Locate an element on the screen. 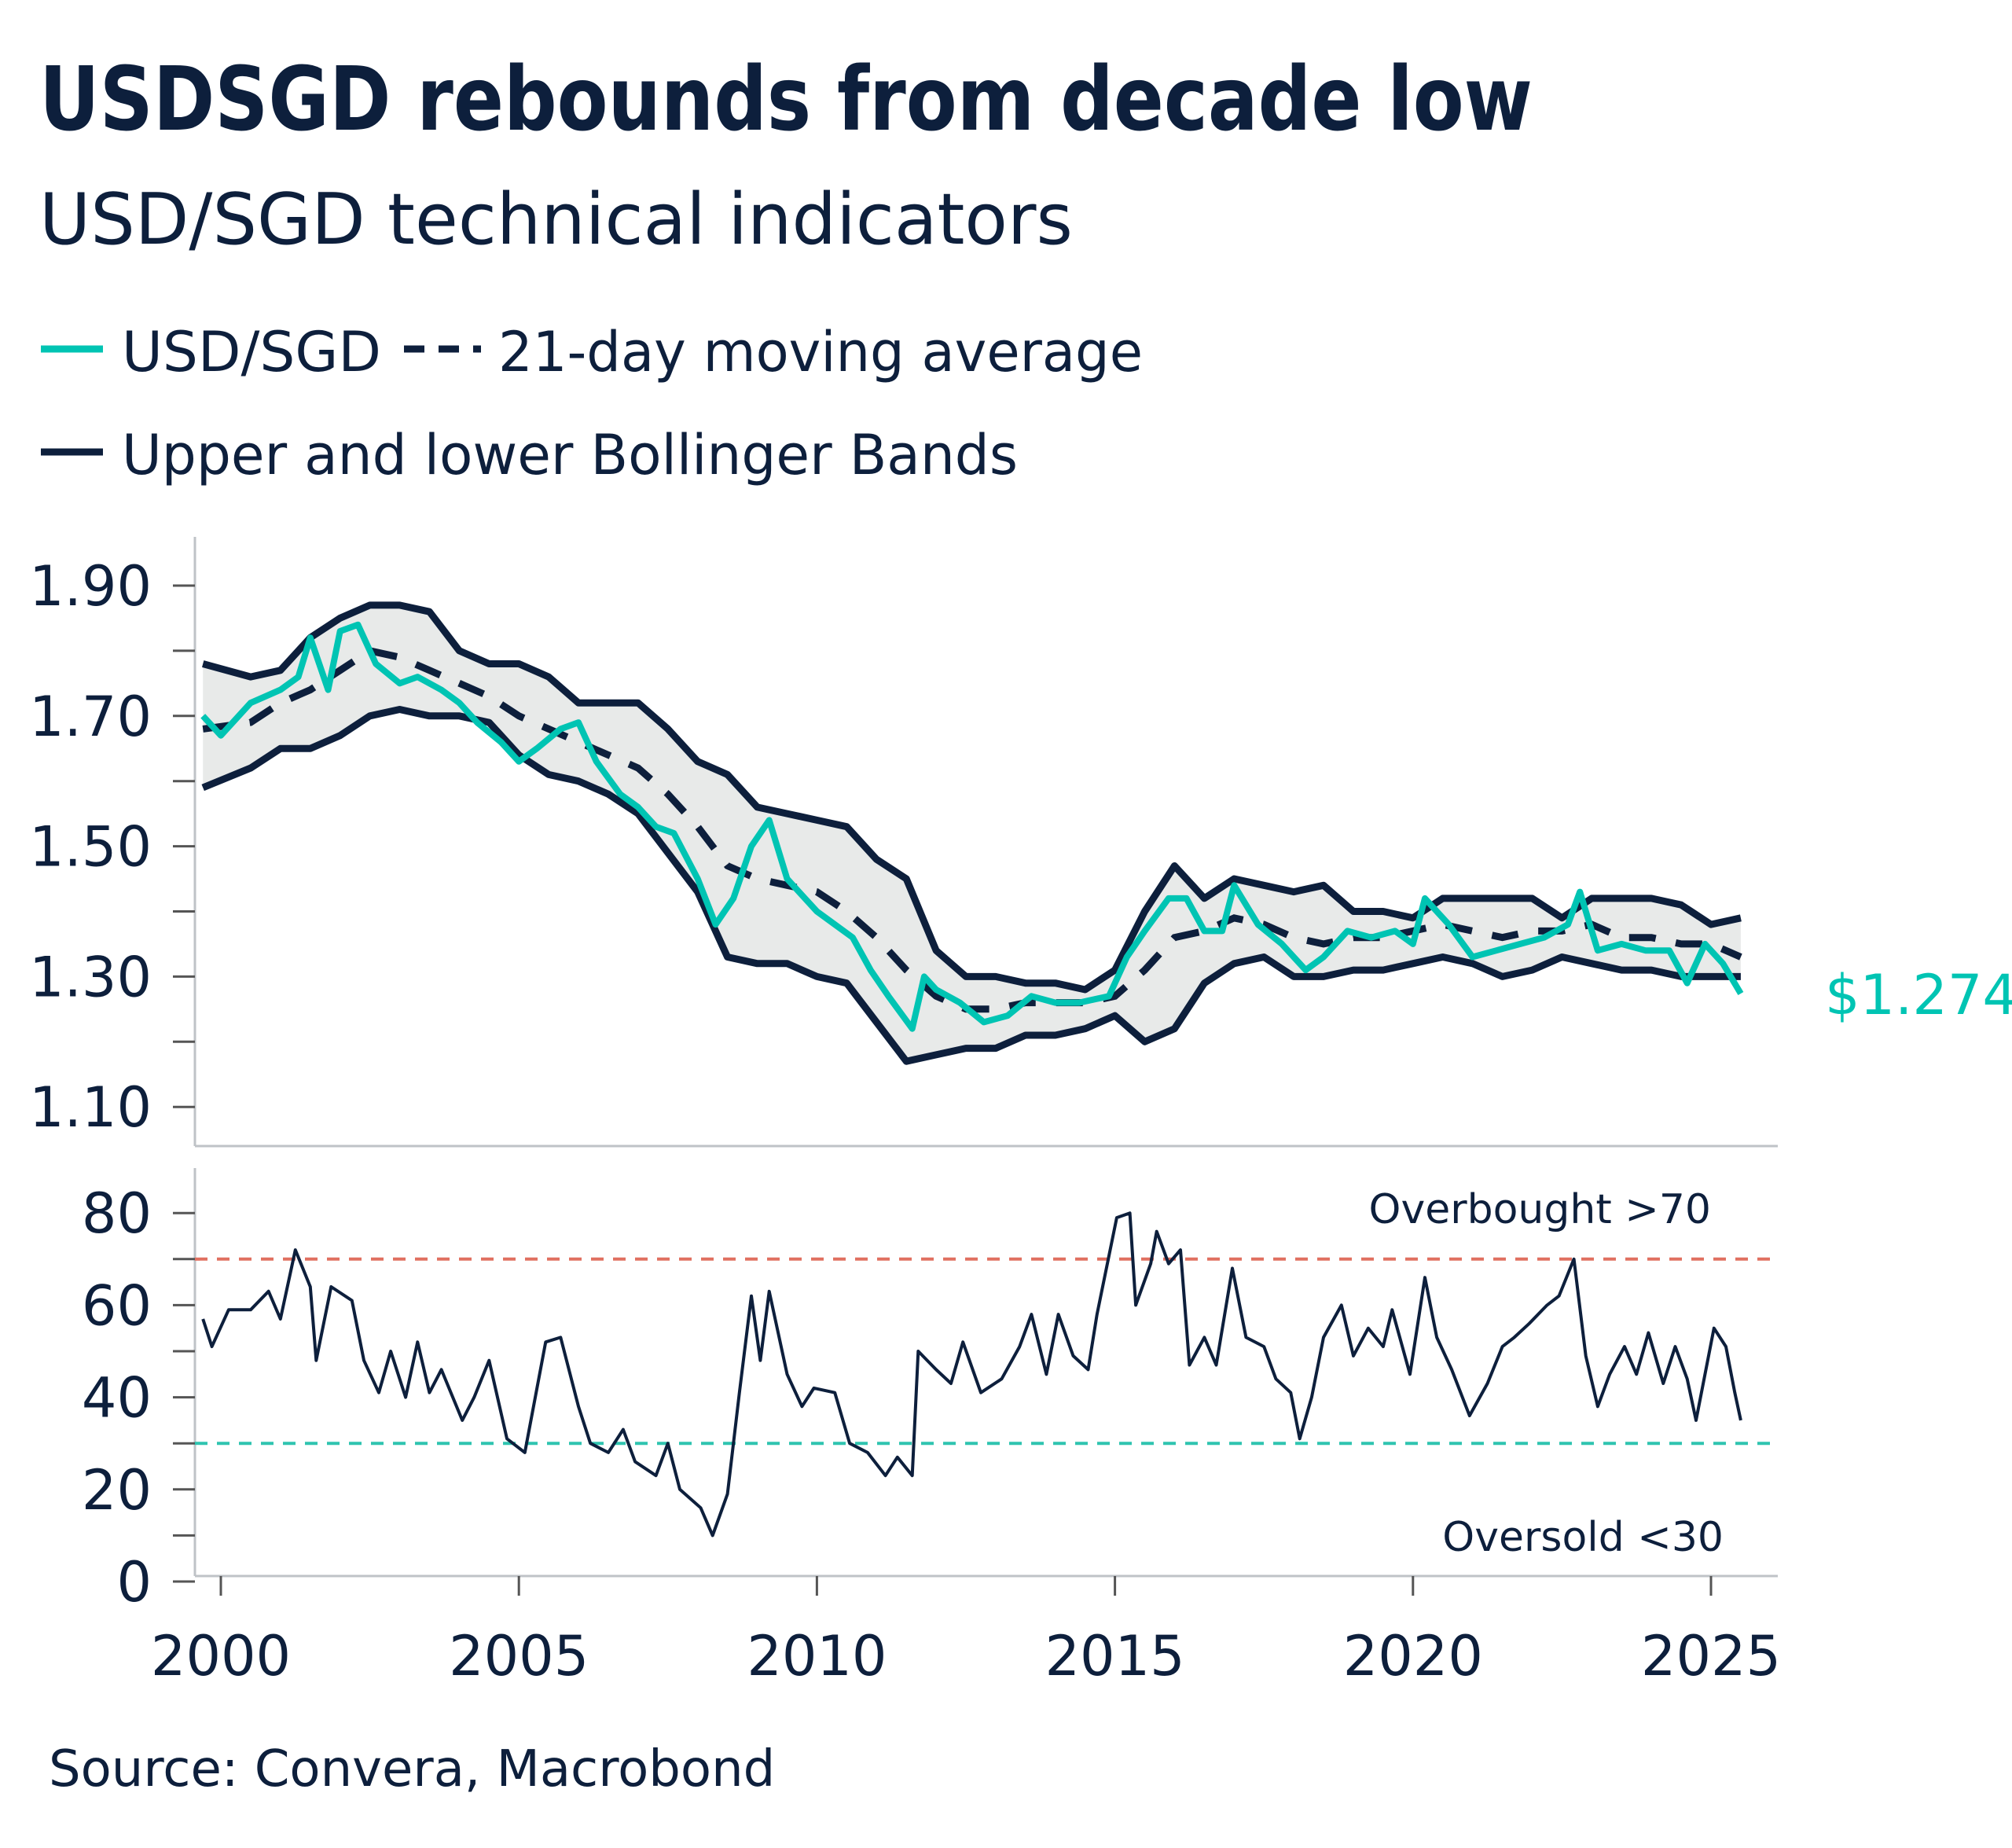 Image resolution: width=2012 pixels, height=1848 pixels. chart-title: USDSGD rebounds from decade low is located at coordinates (786, 100).